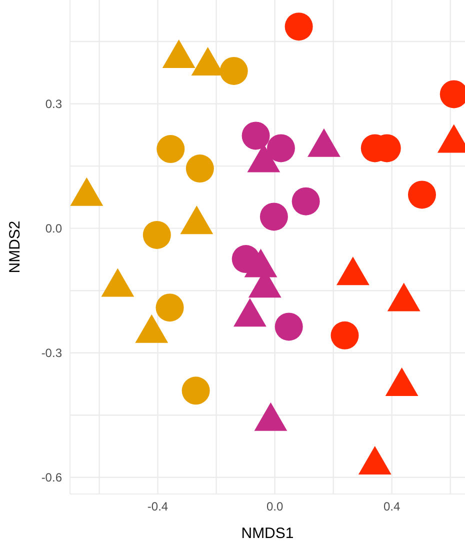 The width and height of the screenshot is (465, 550). I want to click on y-tick-label: 0.3, so click(53, 104).